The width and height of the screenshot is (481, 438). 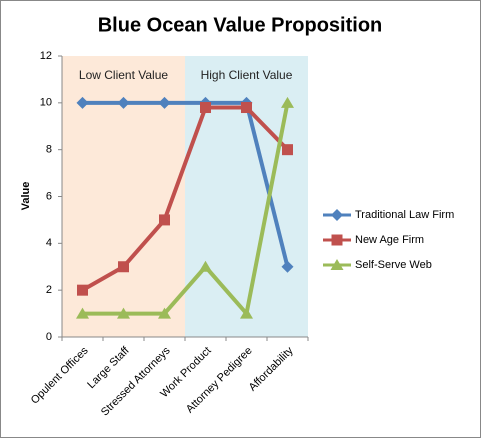 What do you see at coordinates (123, 75) in the screenshot?
I see `region-label: Low Client Value` at bounding box center [123, 75].